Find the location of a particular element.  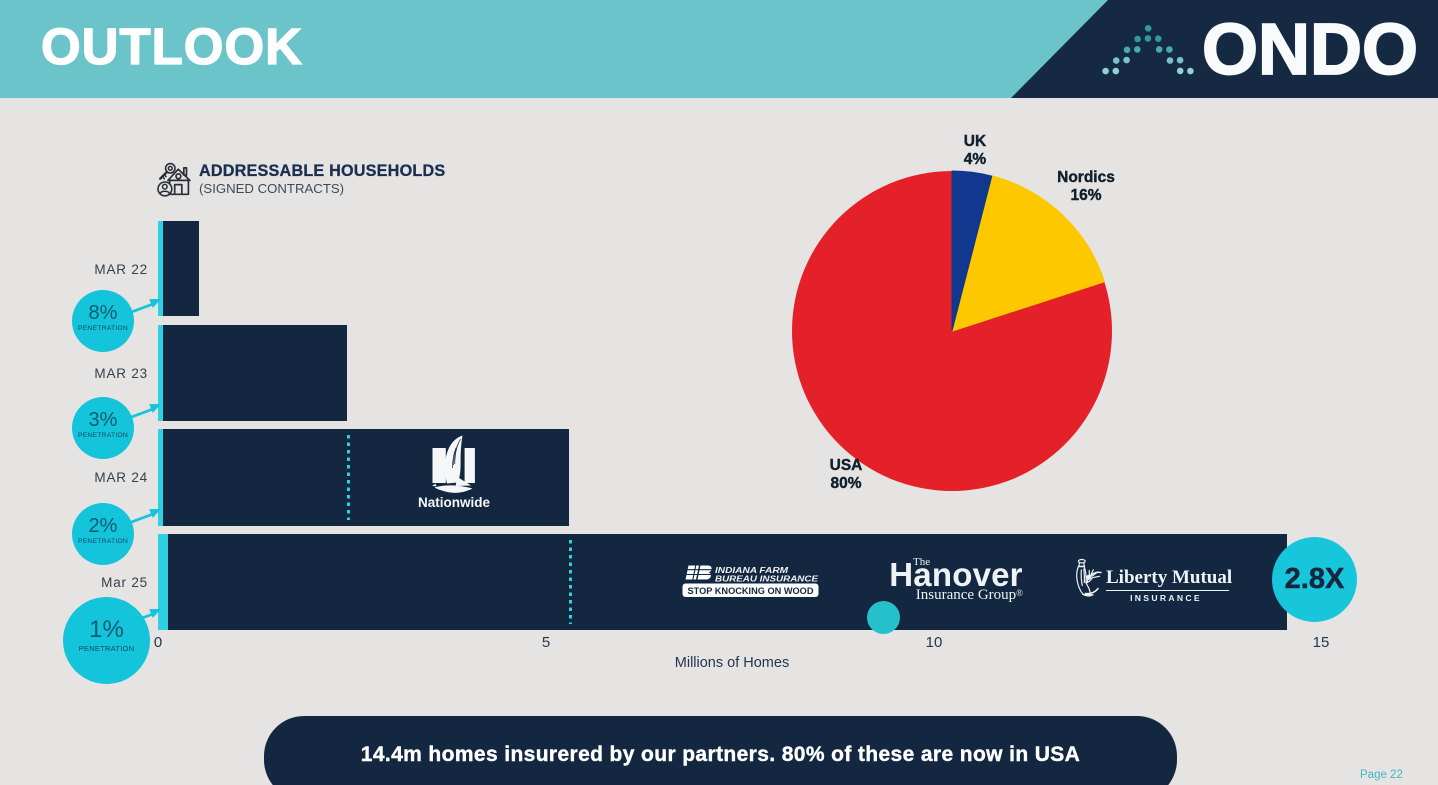

svg-text: BUREAU INSURANCE is located at coordinates (767, 578).